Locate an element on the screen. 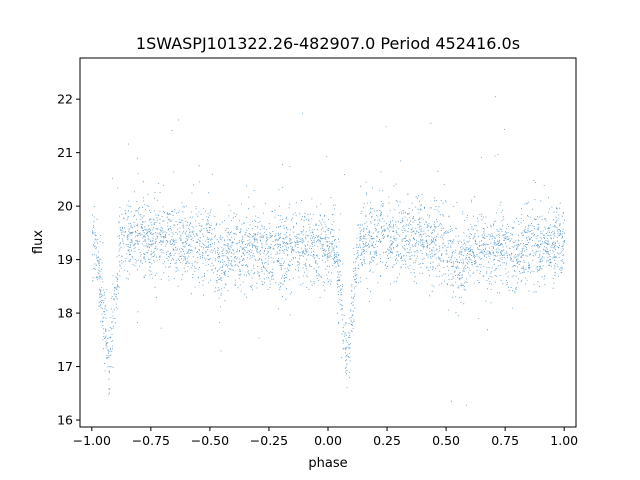 The height and width of the screenshot is (480, 640). x-tick-label: 0.50 is located at coordinates (446, 440).